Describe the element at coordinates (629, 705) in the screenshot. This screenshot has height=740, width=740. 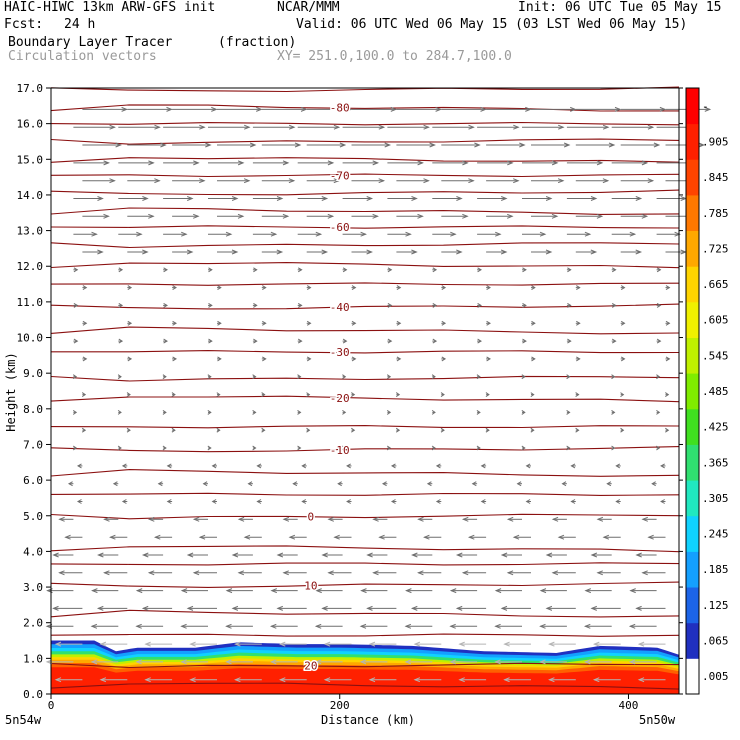
I see `x-tick-label: 400` at that location.